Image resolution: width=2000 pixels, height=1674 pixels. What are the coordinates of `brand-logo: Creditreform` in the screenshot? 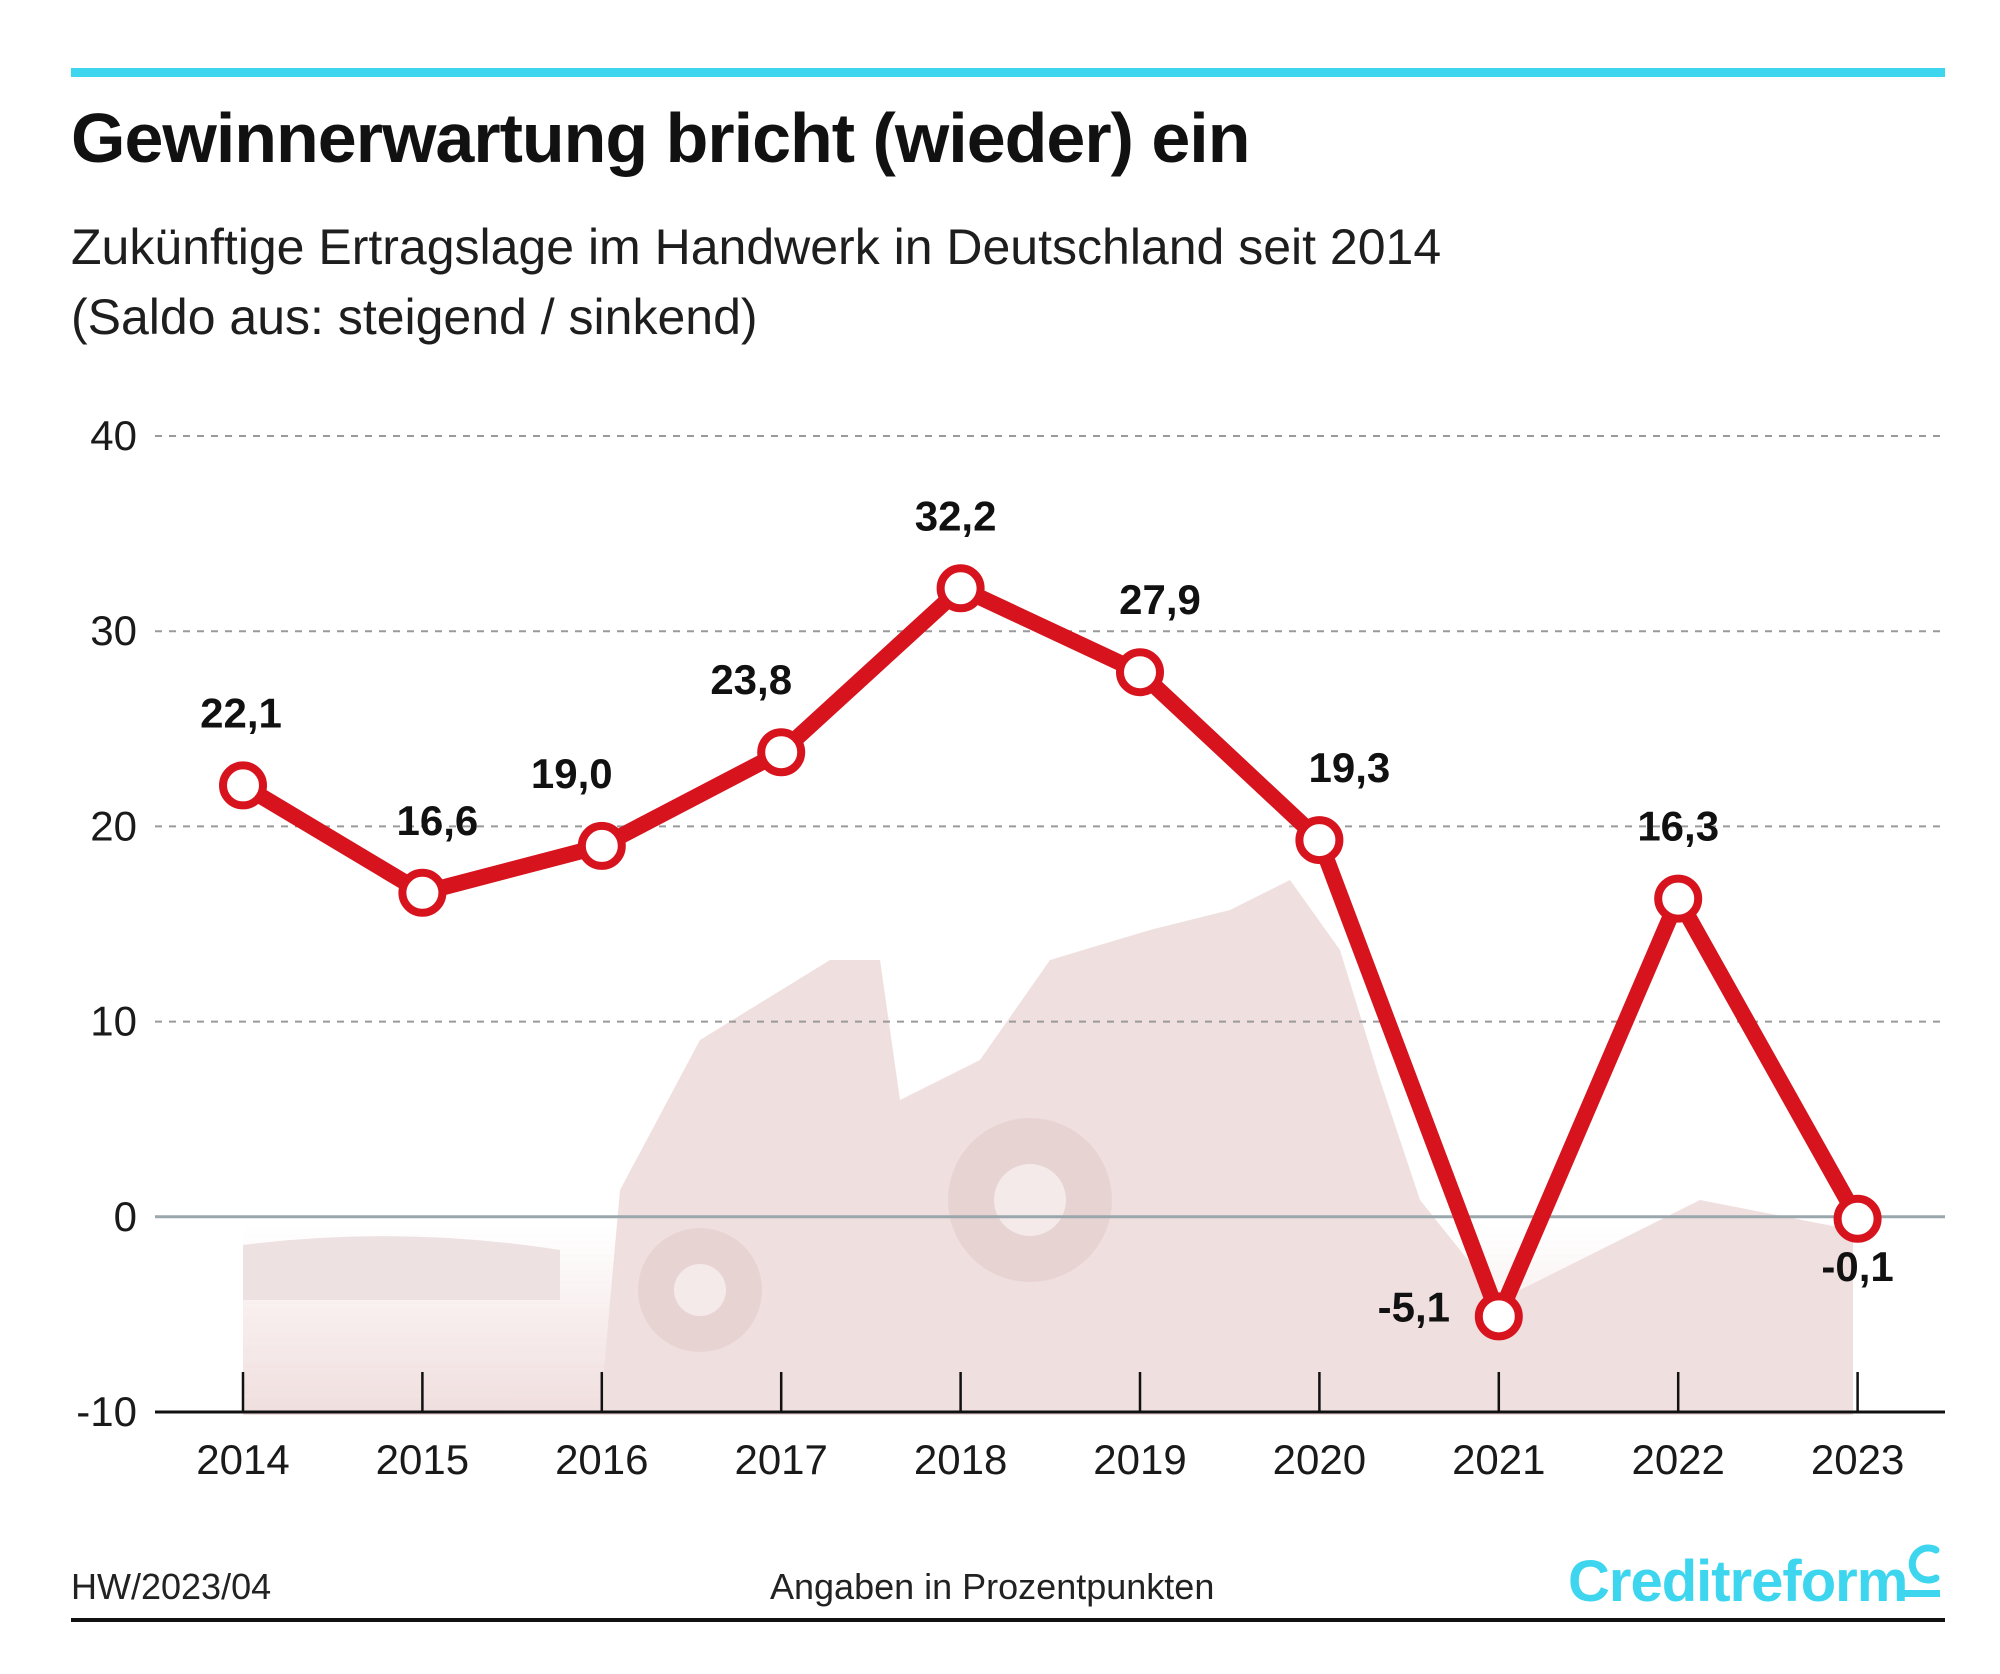 It's located at (1738, 1581).